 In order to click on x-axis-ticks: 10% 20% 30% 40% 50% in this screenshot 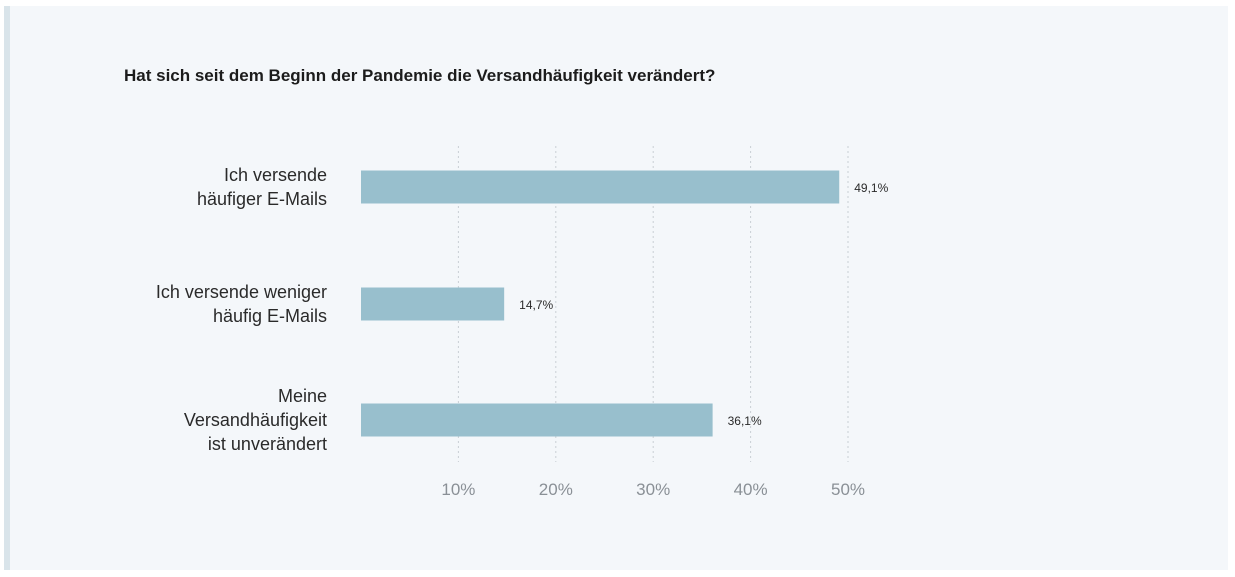, I will do `click(653, 489)`.